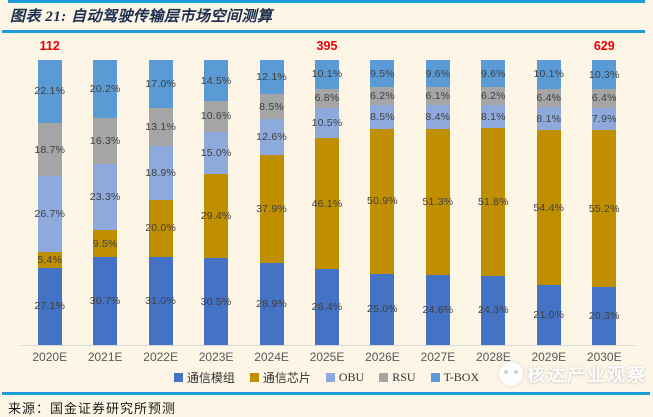 Image resolution: width=653 pixels, height=417 pixels. I want to click on segment-OBU-2028E: 8.1%, so click(493, 117).